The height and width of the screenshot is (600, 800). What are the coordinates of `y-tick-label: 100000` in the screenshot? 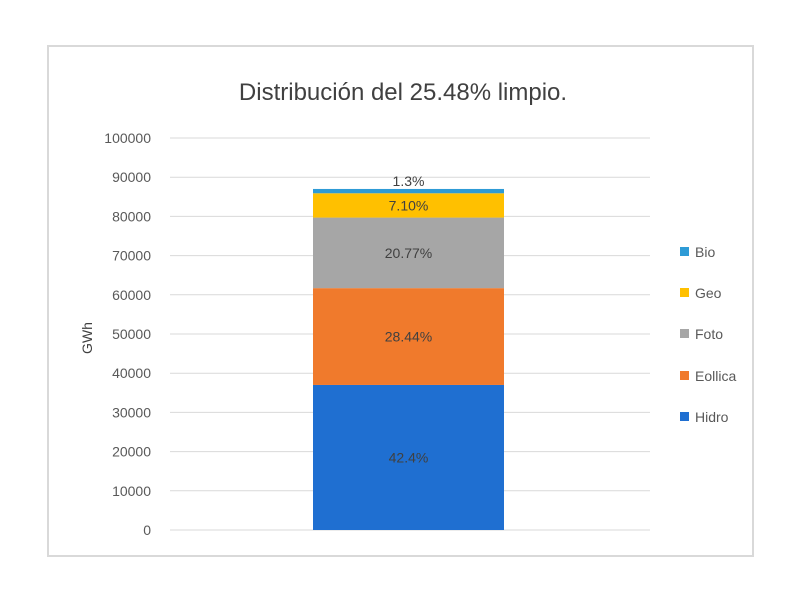 It's located at (127, 138).